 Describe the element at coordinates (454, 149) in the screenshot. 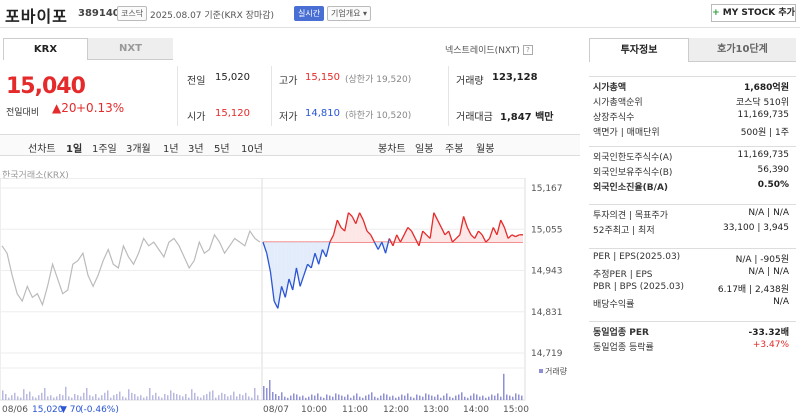

I see `candle-weekly: 주봉` at that location.